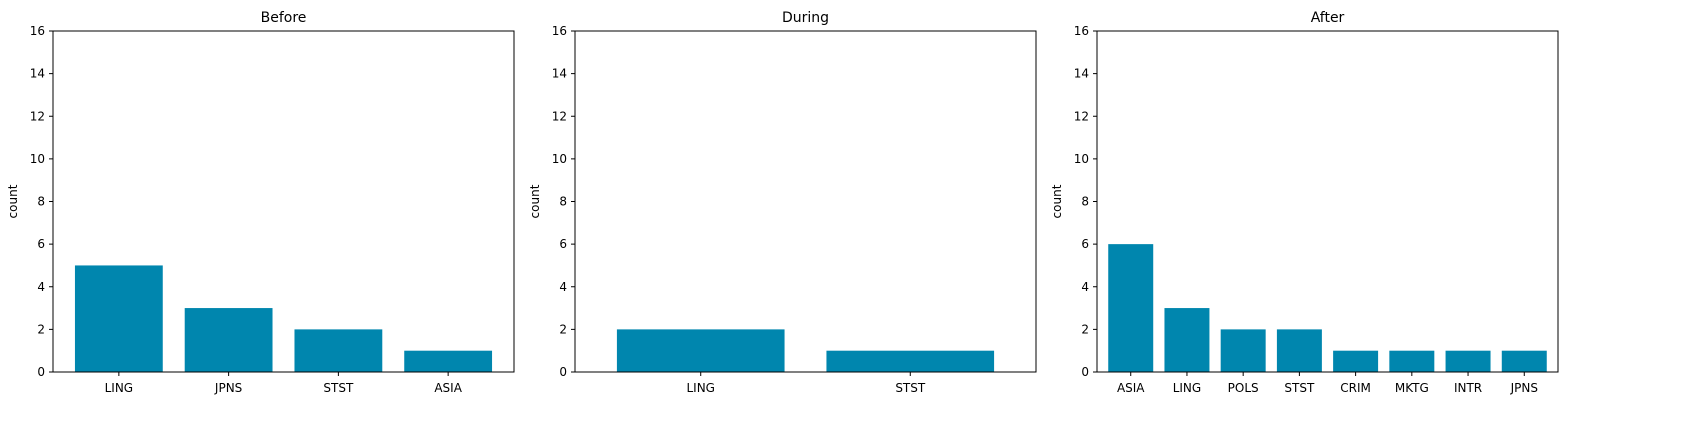 This screenshot has height=439, width=1689. What do you see at coordinates (284, 18) in the screenshot?
I see `chart-title: Before` at bounding box center [284, 18].